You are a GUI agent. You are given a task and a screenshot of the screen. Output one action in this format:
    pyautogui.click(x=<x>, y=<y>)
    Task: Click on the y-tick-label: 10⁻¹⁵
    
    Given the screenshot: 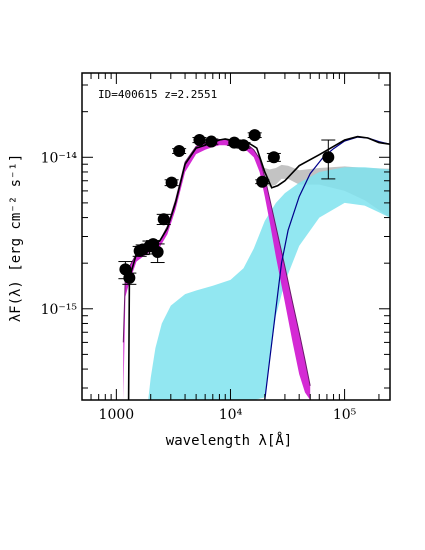 What is the action you would take?
    pyautogui.click(x=59, y=310)
    